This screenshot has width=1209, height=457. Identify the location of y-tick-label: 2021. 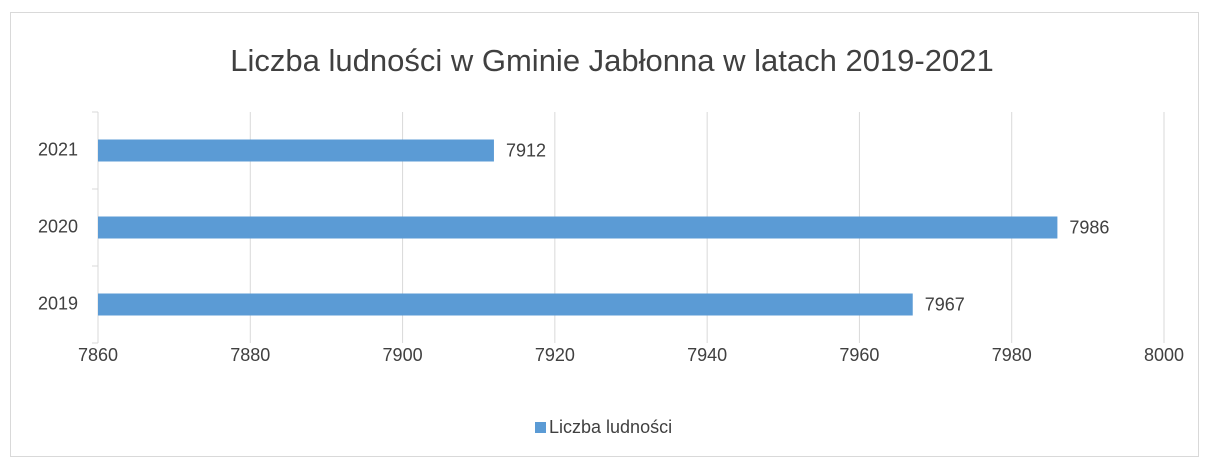
(58, 149).